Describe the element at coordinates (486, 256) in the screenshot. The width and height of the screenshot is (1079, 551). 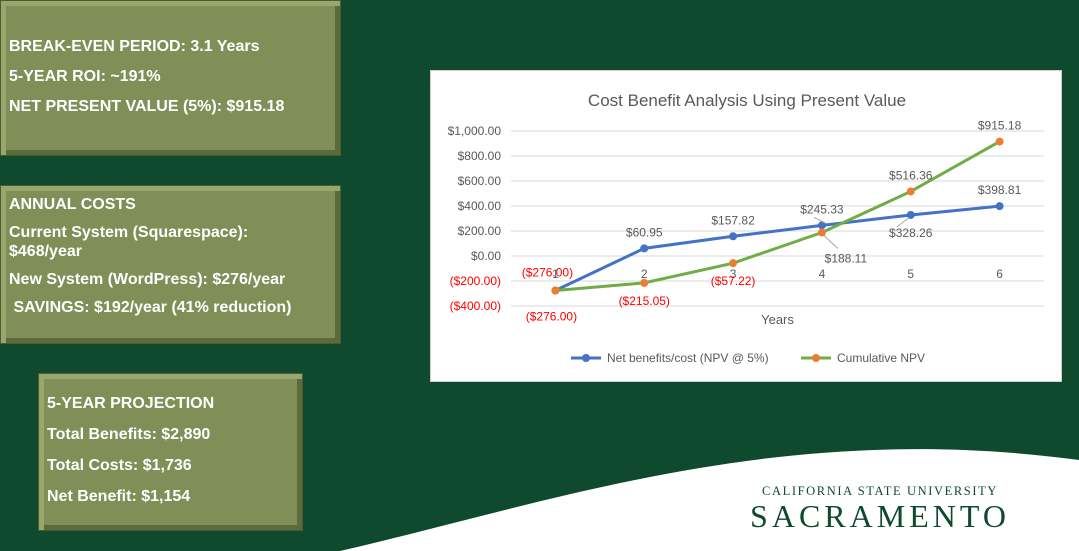
I see `y-tick-label: $0.00` at that location.